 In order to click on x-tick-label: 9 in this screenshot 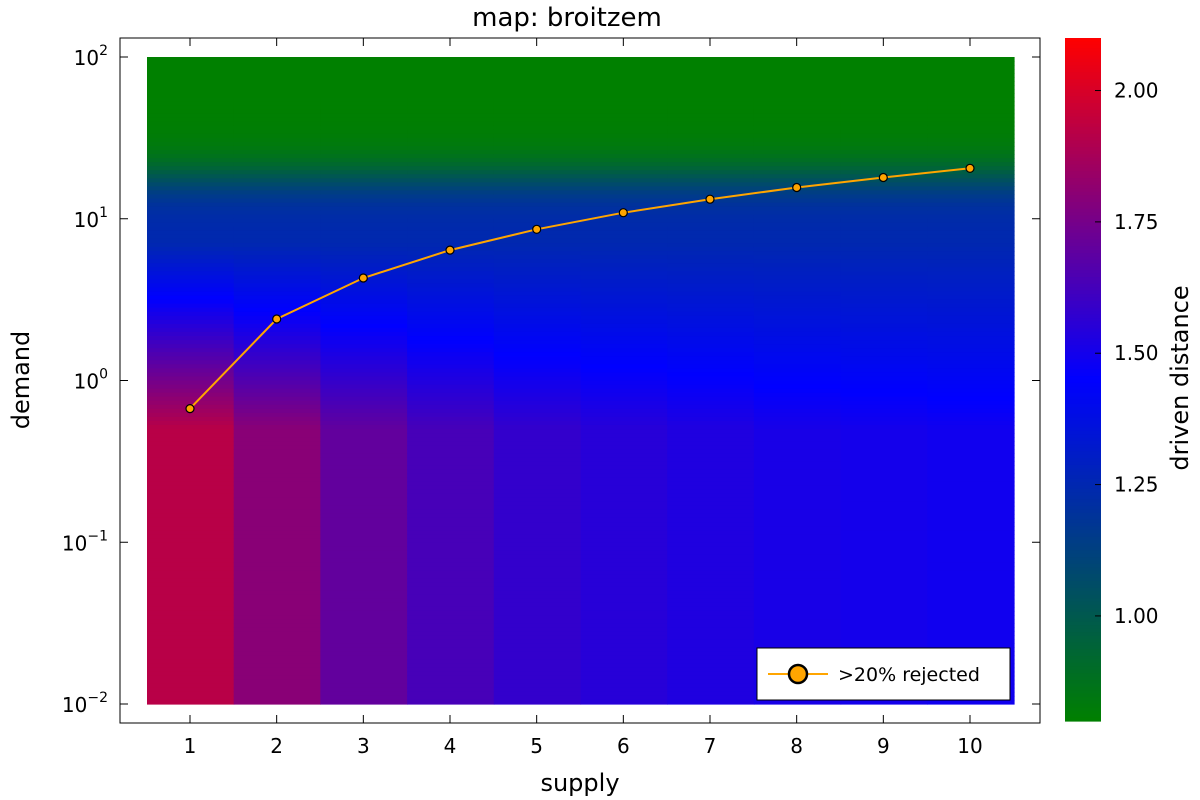, I will do `click(883, 746)`.